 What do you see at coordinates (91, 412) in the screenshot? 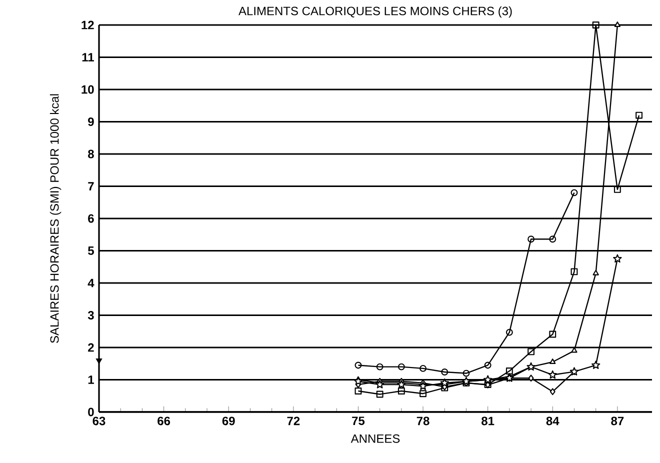
I see `y-tick-label: 0` at bounding box center [91, 412].